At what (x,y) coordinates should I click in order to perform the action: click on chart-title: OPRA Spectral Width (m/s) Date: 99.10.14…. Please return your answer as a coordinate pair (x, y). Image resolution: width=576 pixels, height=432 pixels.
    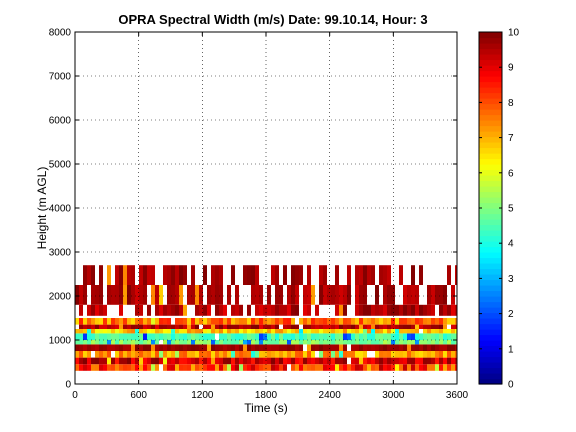
    Looking at the image, I should click on (272, 19).